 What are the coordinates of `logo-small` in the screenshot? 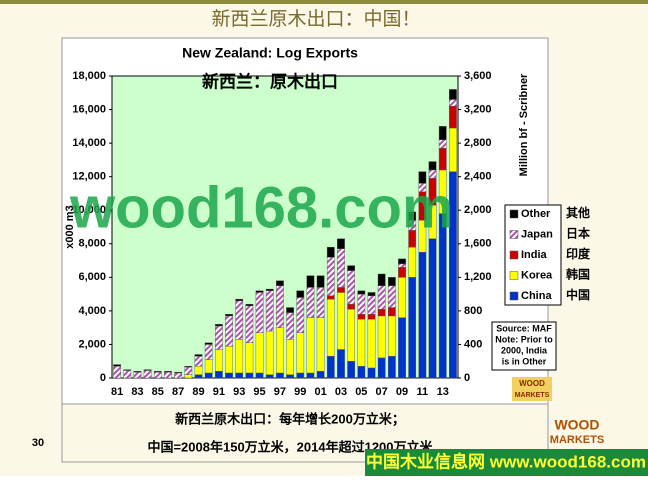 It's located at (532, 389).